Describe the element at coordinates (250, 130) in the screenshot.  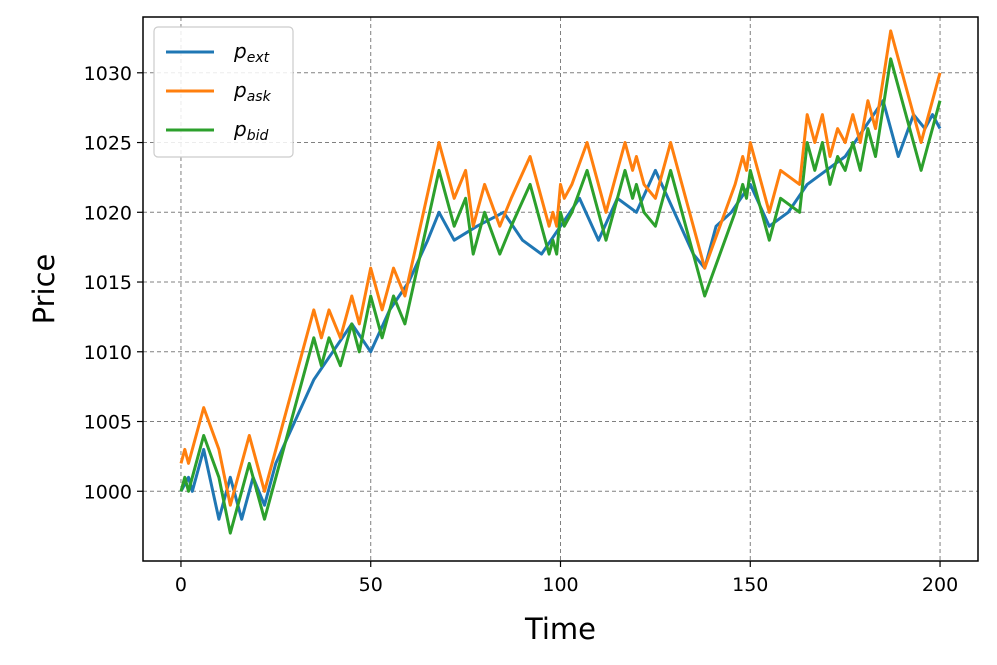
I see `legend-label-bid: pbid` at that location.